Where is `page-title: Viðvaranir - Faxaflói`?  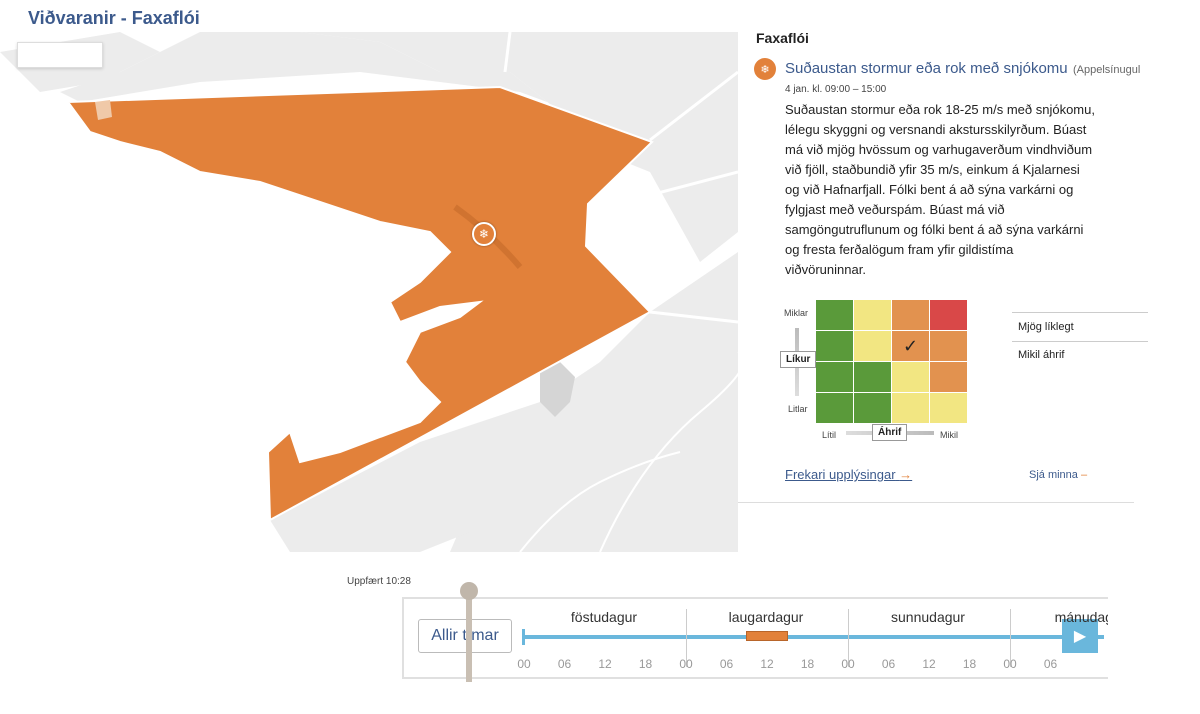
page-title: Viðvaranir - Faxaflói is located at coordinates (114, 18).